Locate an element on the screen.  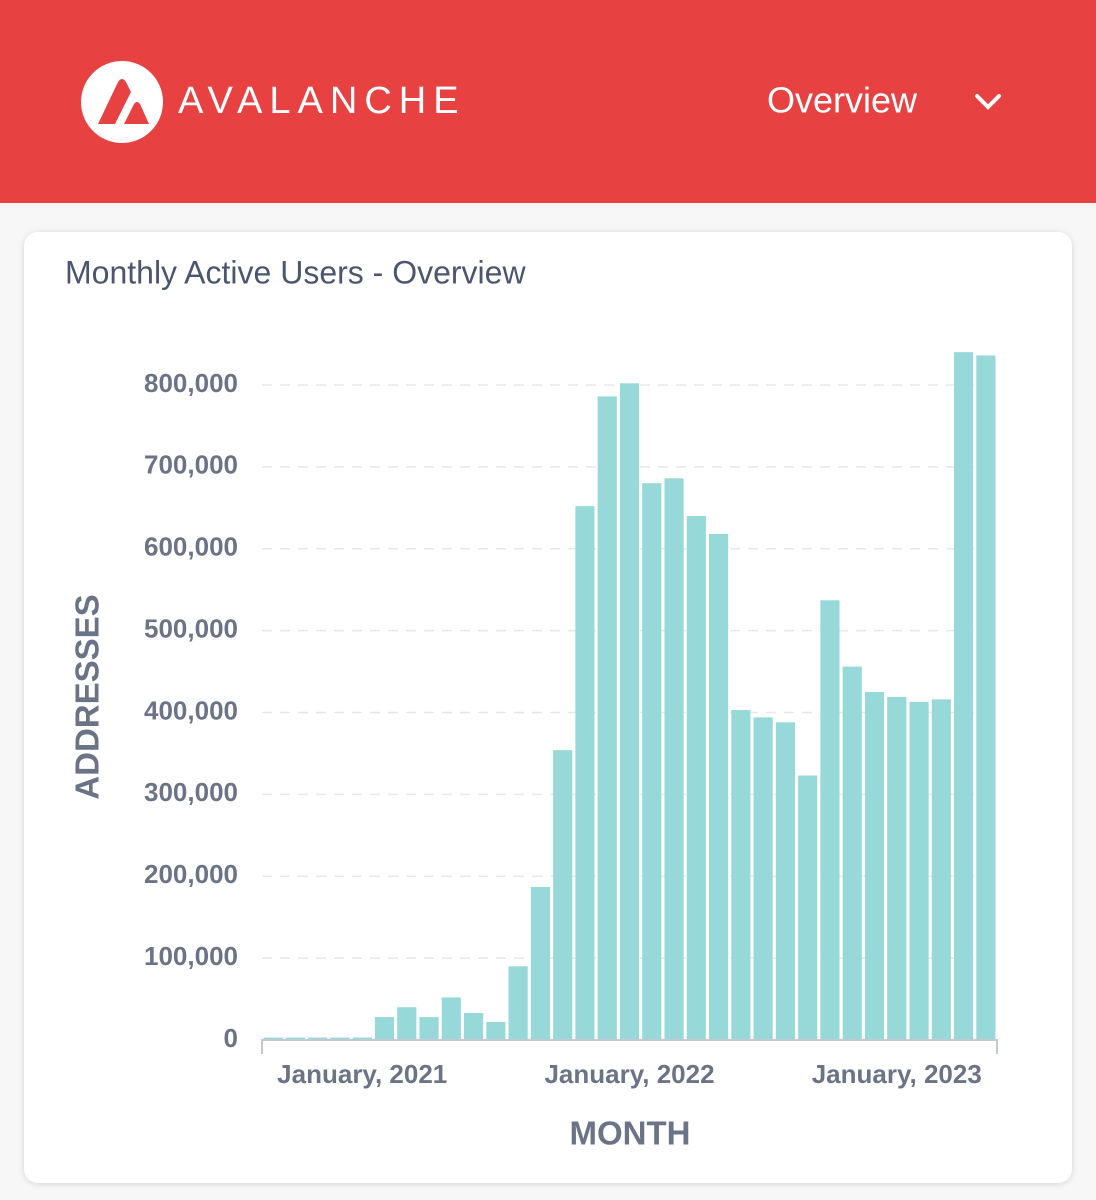
chevron is located at coordinates (988, 102).